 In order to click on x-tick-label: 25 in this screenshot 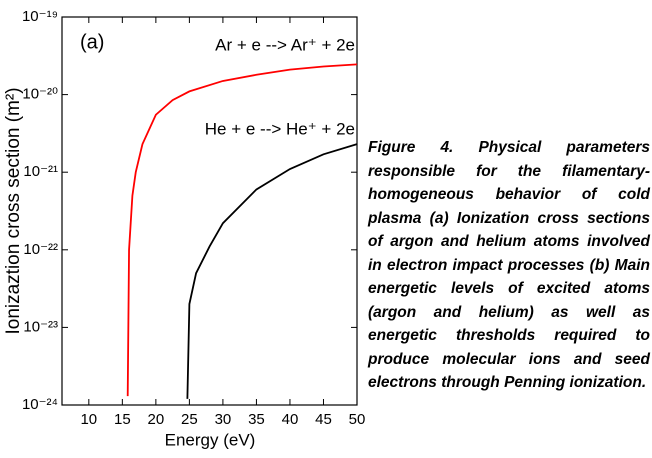, I will do `click(189, 419)`.